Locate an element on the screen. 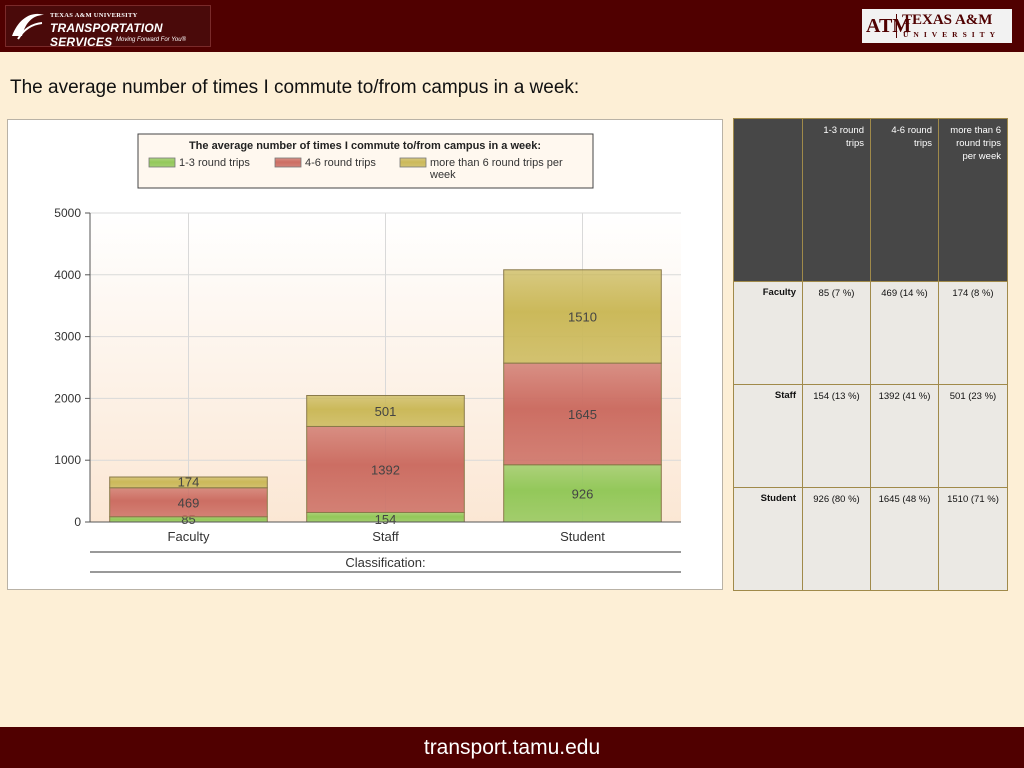  x-axis-title: Classification: is located at coordinates (385, 562).